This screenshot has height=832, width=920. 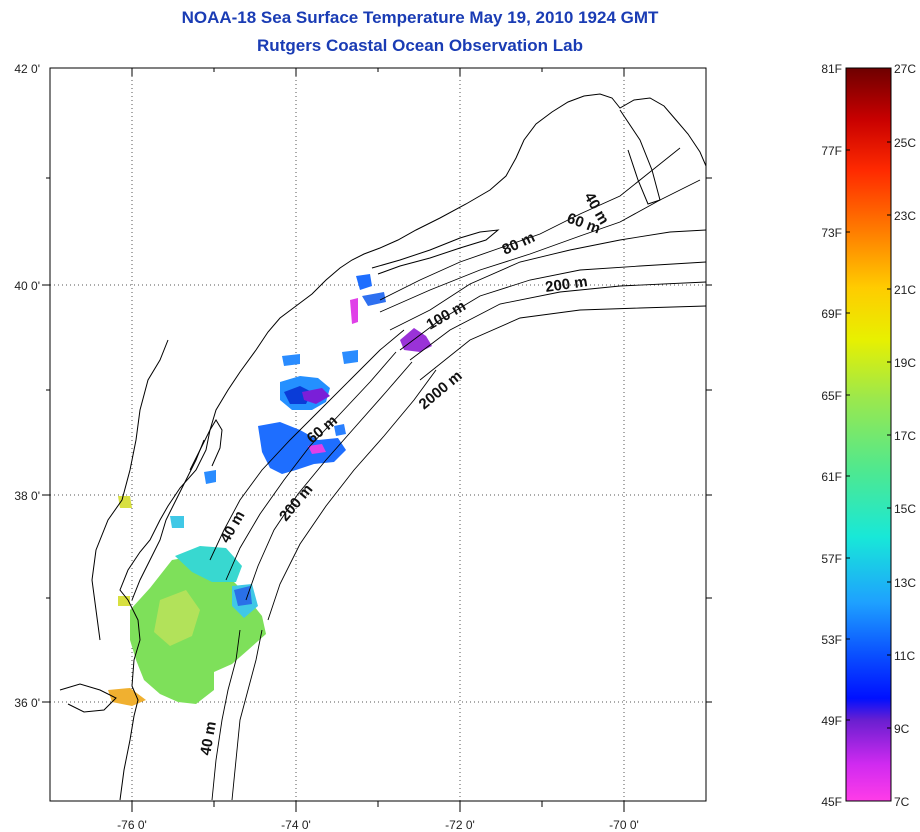 What do you see at coordinates (168, 520) in the screenshot?
I see `coastline-chesapeake-east` at bounding box center [168, 520].